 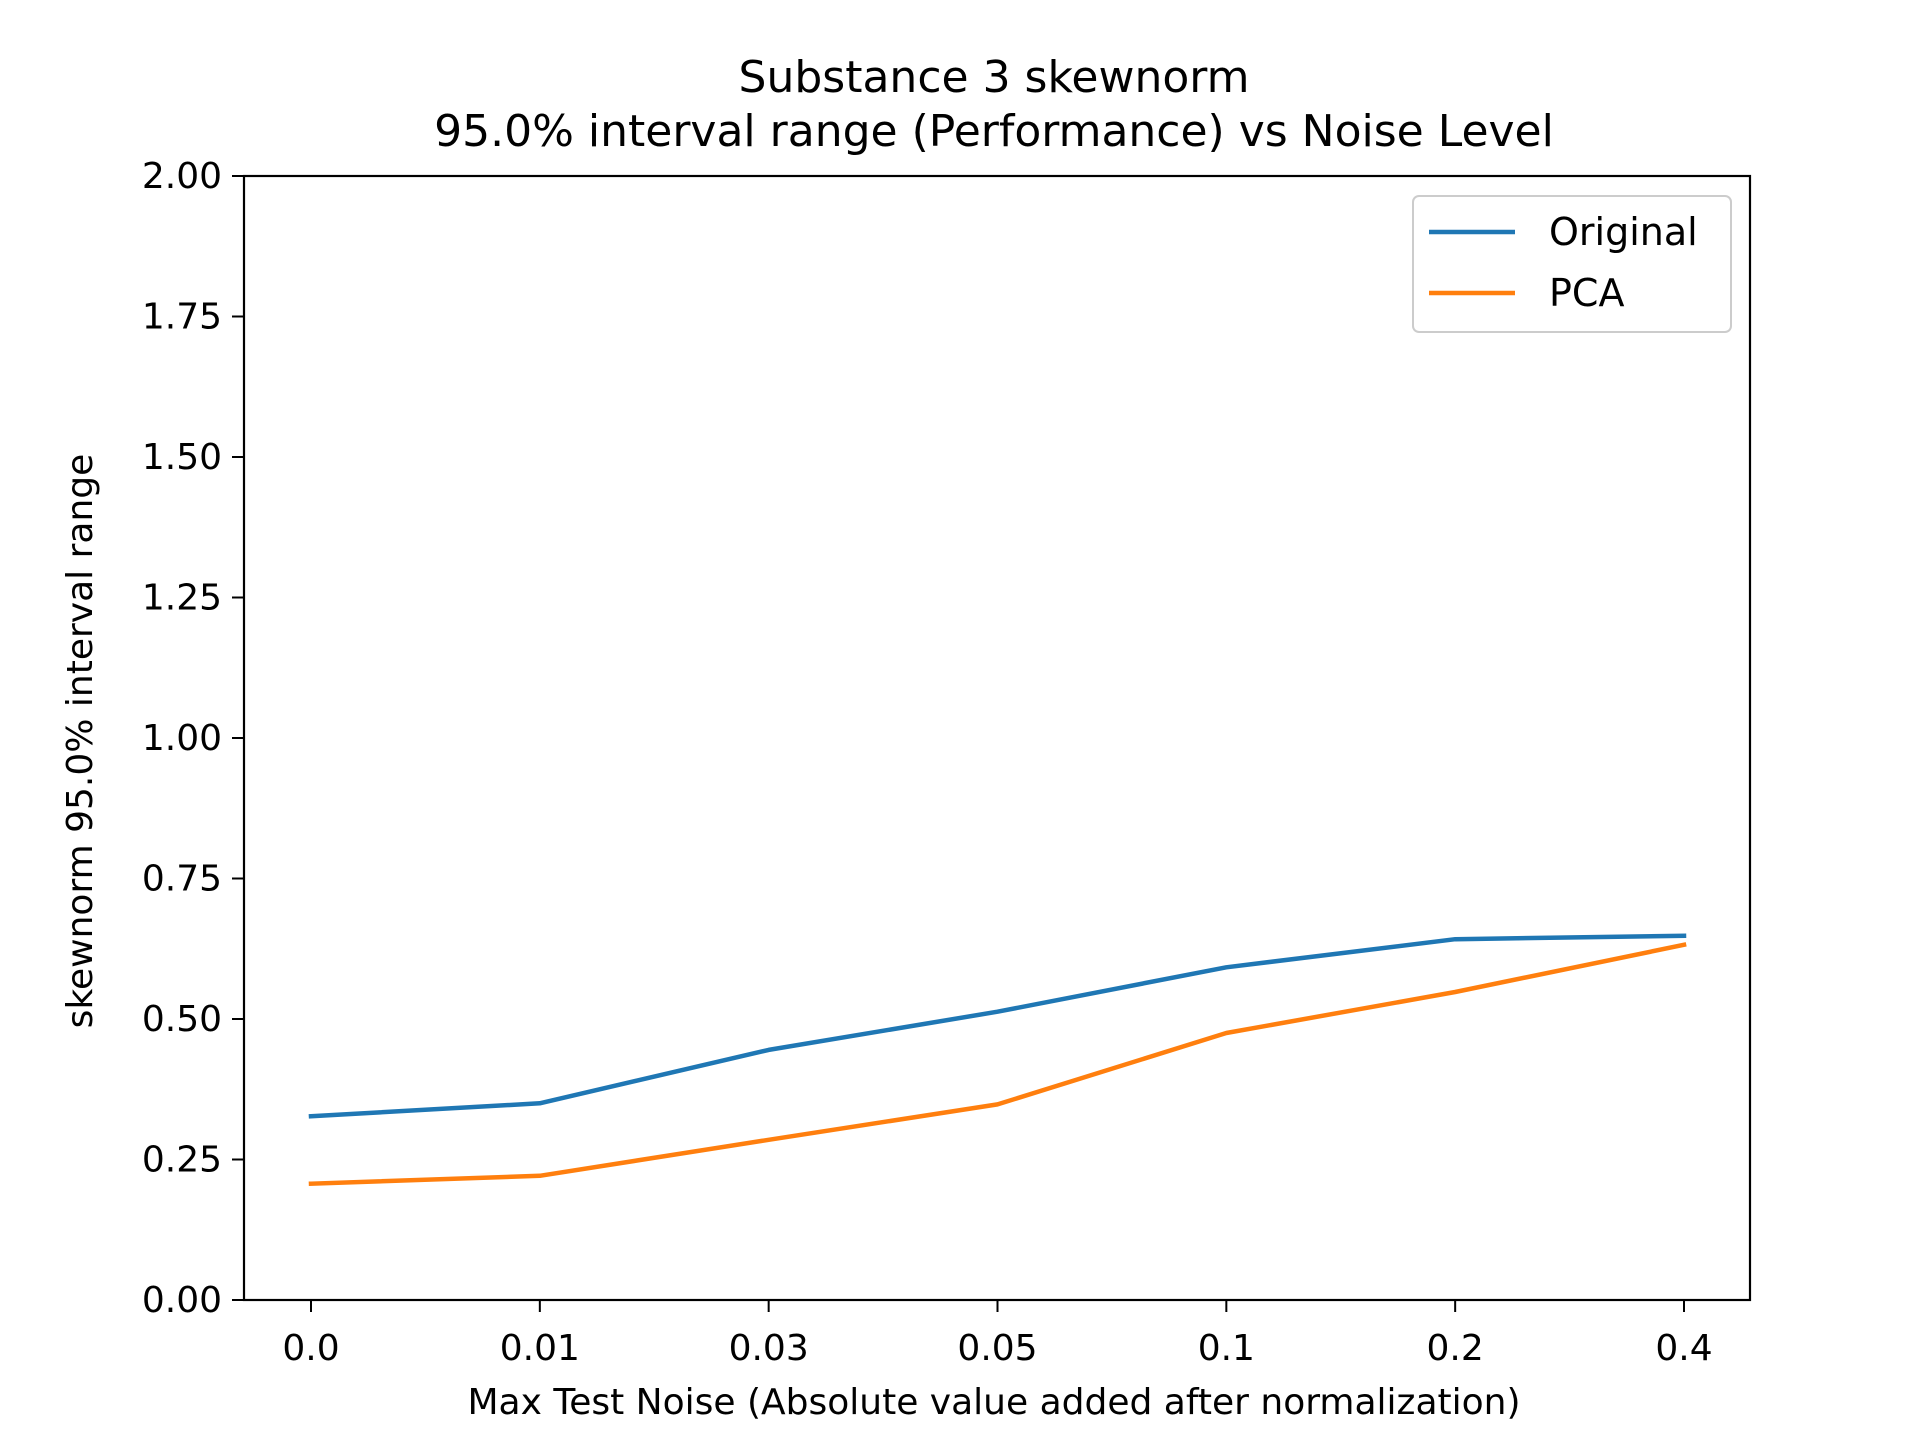 I want to click on series-line-original, so click(x=997, y=1026).